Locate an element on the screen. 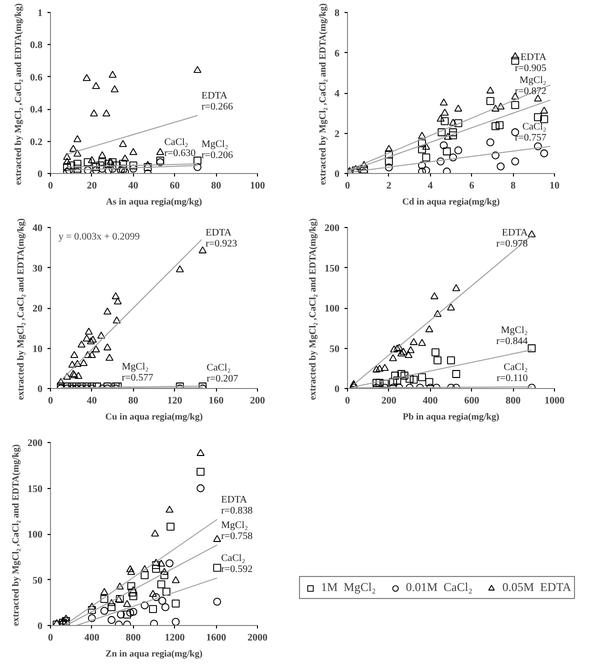 Image resolution: width=595 pixels, height=667 pixels. x-tick-label: 100 is located at coordinates (257, 186).